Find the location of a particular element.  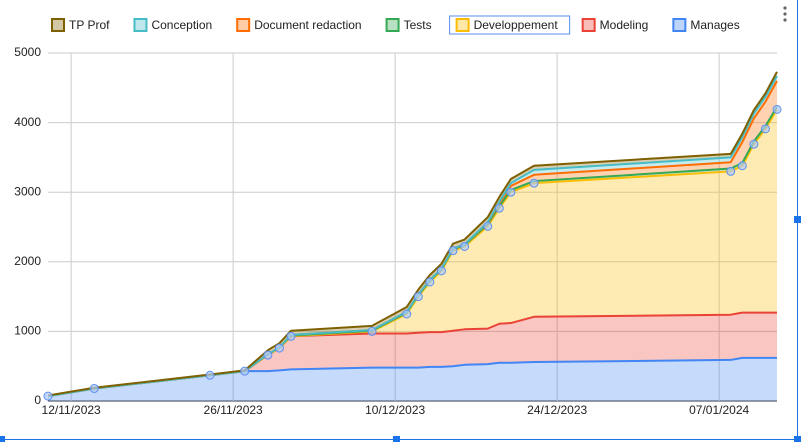

y-tick-label: 1000 is located at coordinates (27, 331).